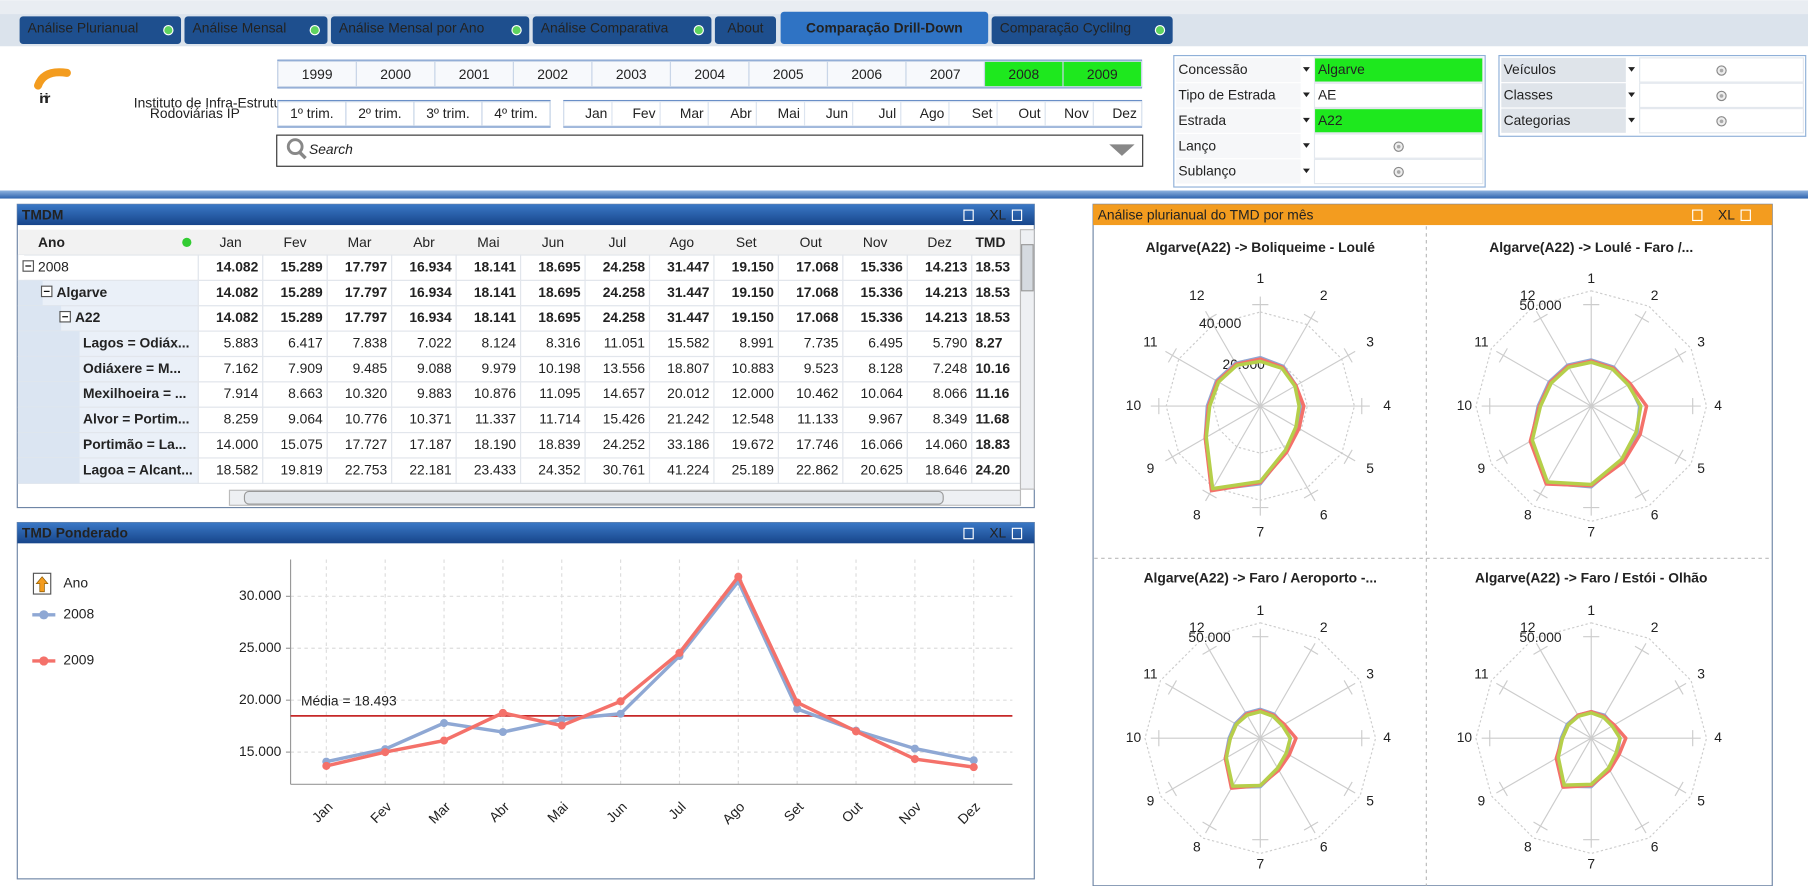  I want to click on table-value: 15.289, so click(301, 317).